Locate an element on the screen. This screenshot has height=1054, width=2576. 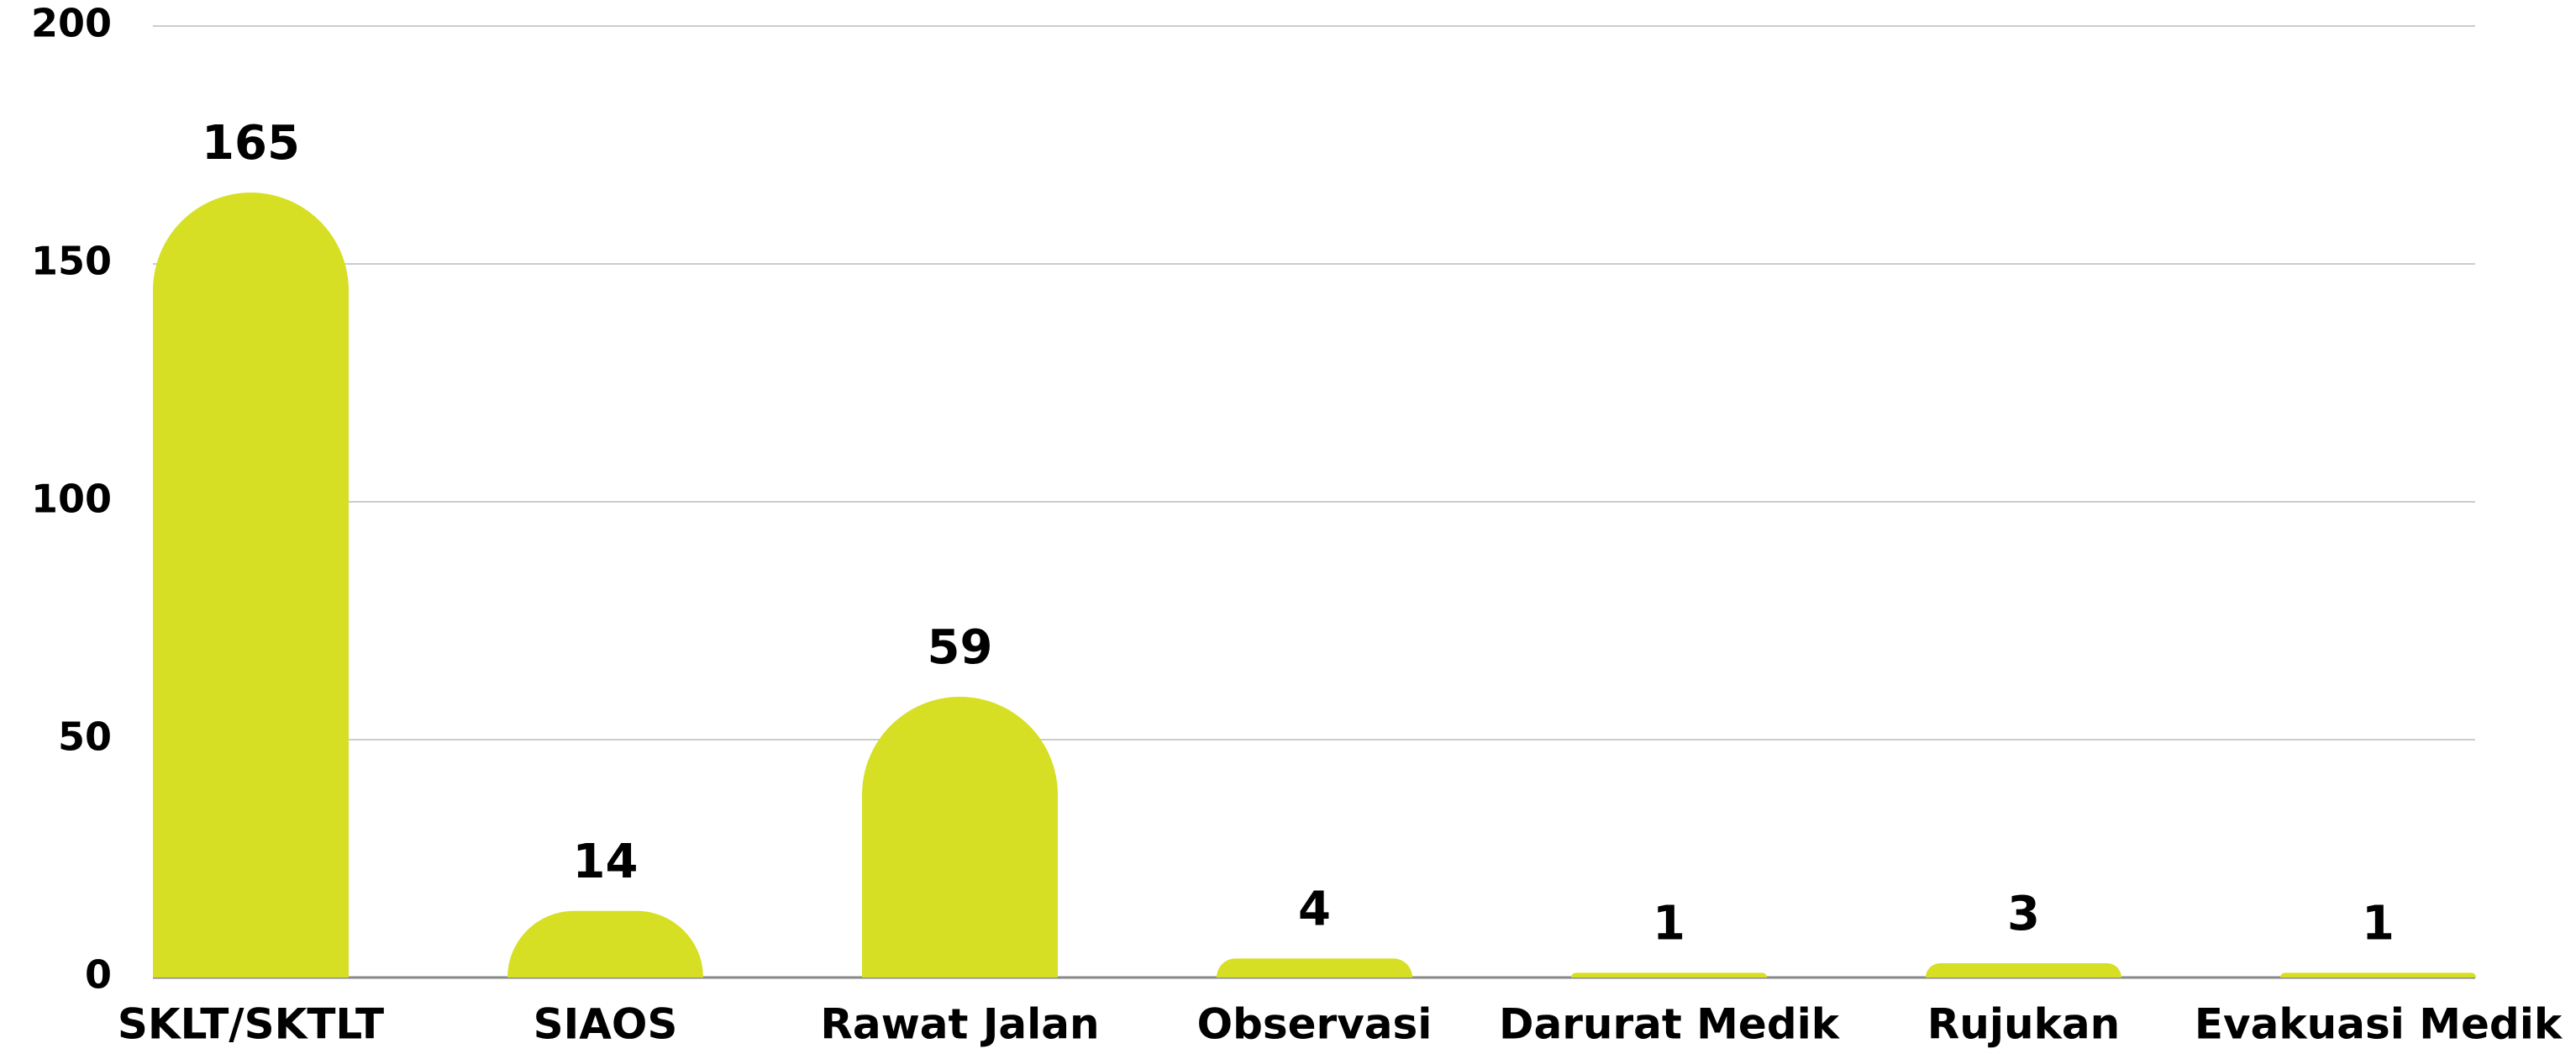
y-tick-label: 200 is located at coordinates (71, 23).